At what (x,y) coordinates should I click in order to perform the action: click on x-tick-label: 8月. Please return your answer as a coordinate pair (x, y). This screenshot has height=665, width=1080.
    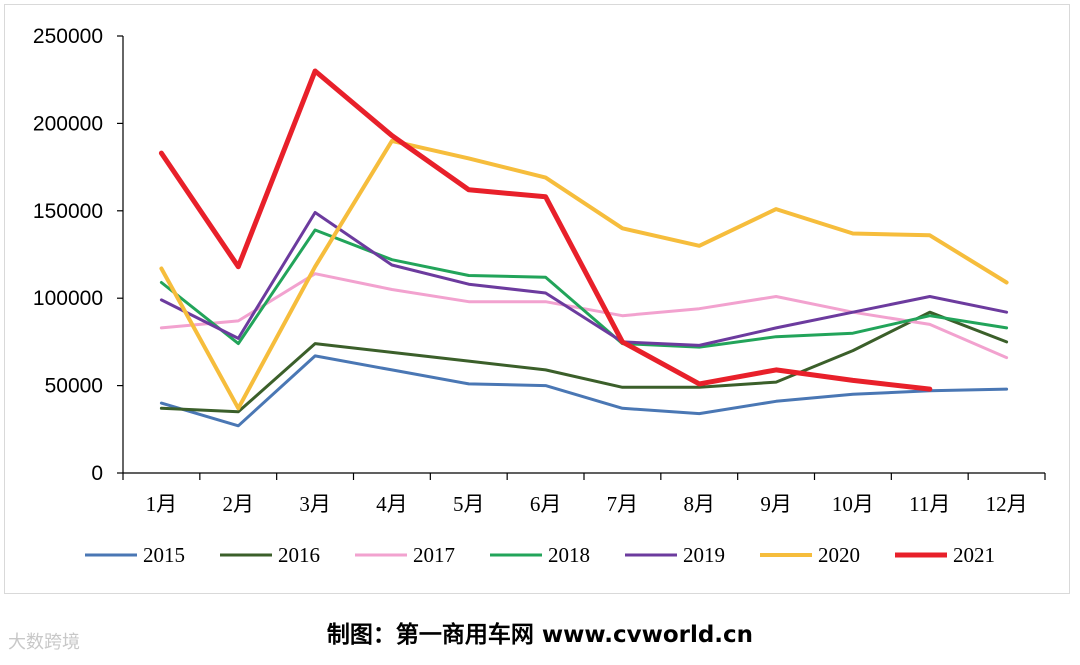
    Looking at the image, I should click on (700, 504).